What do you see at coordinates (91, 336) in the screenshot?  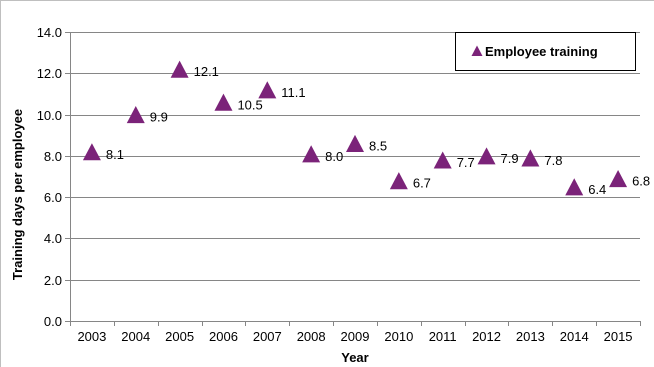 I see `x-tick-label: 2003` at bounding box center [91, 336].